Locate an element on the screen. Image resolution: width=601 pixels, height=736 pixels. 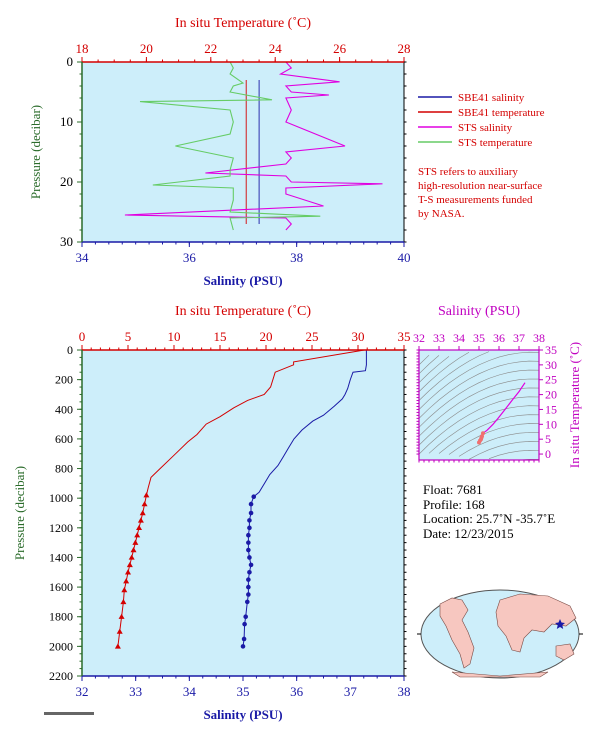
full-profile-top-tick-label: 10 is located at coordinates (174, 336).